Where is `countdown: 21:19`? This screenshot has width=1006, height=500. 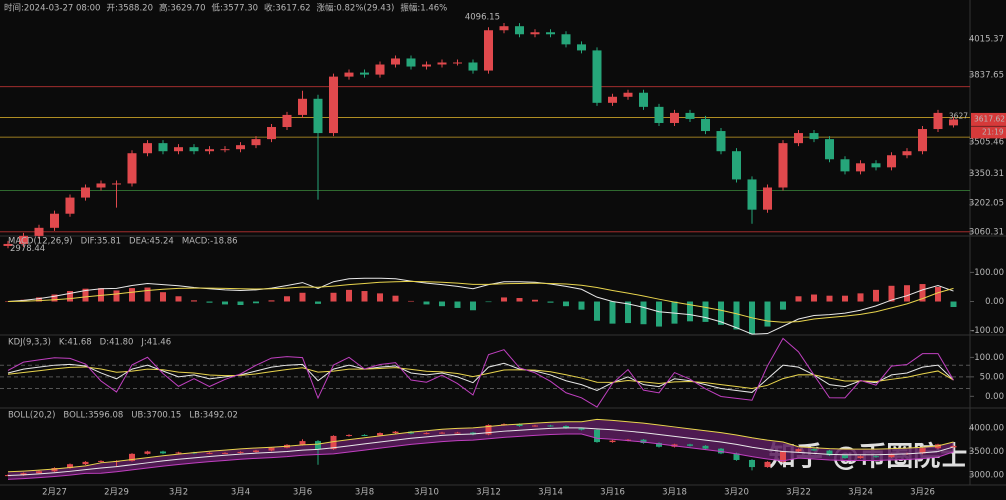
countdown: 21:19 is located at coordinates (993, 131).